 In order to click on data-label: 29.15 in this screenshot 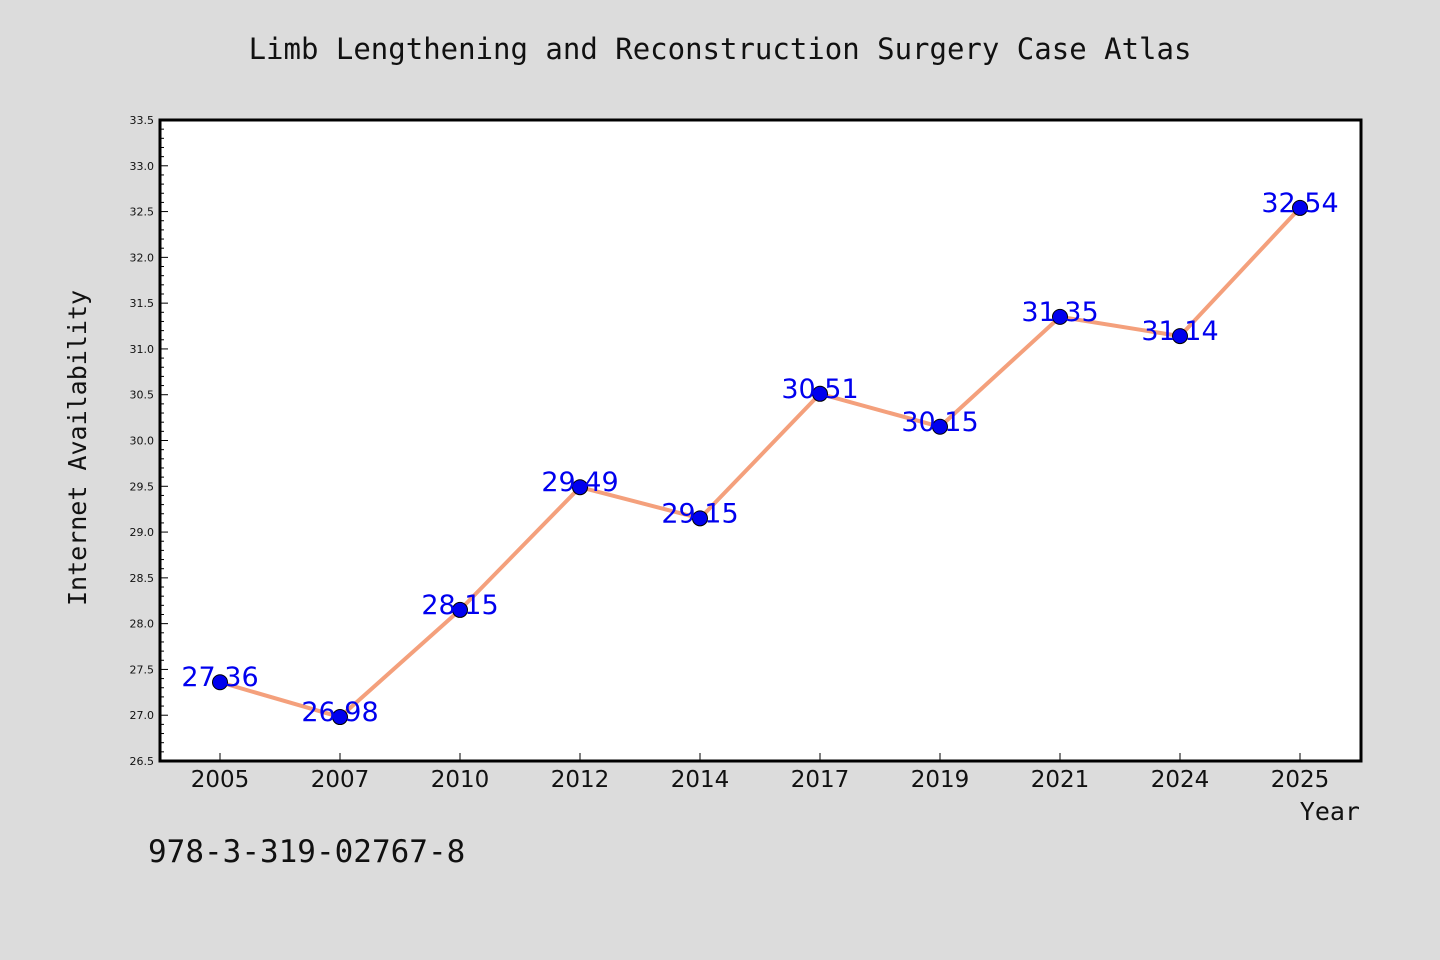, I will do `click(699, 513)`.